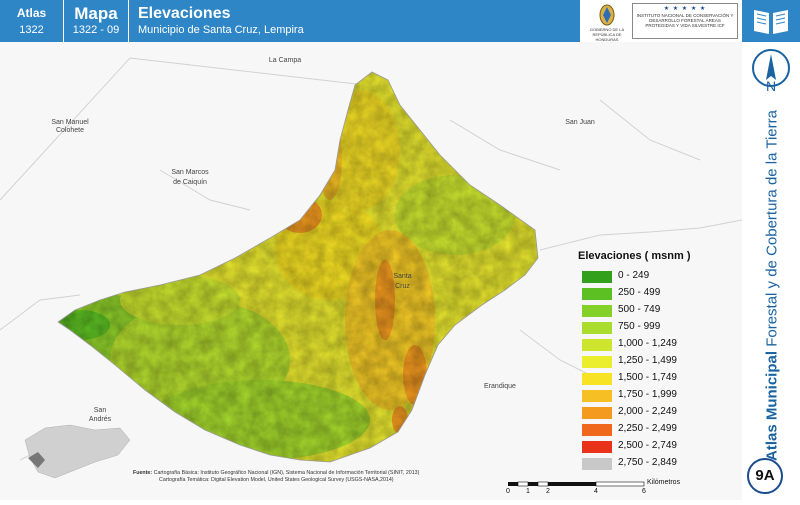 Image resolution: width=800 pixels, height=505 pixels. What do you see at coordinates (31, 13) in the screenshot?
I see `atlas-label: Atlas` at bounding box center [31, 13].